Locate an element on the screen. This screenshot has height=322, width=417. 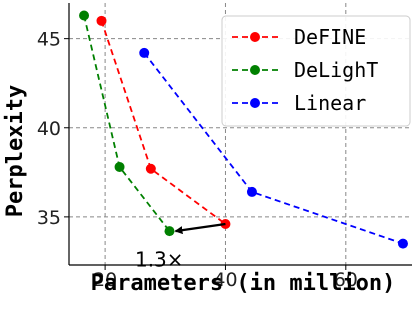
y-tick-label: 45 is located at coordinates (49, 40).